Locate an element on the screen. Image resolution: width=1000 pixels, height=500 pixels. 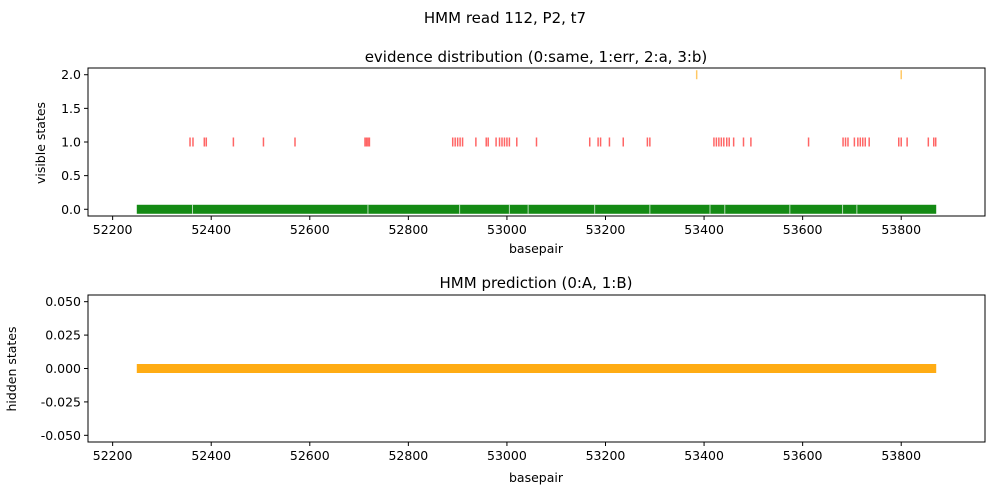
evidence-y-axis-label: visible states is located at coordinates (40, 143).